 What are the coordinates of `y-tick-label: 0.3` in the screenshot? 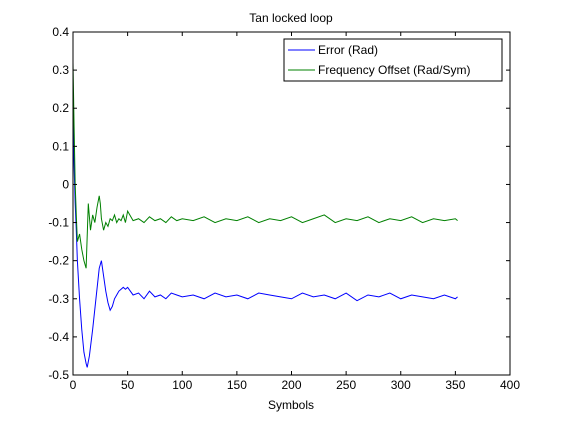 It's located at (60, 70).